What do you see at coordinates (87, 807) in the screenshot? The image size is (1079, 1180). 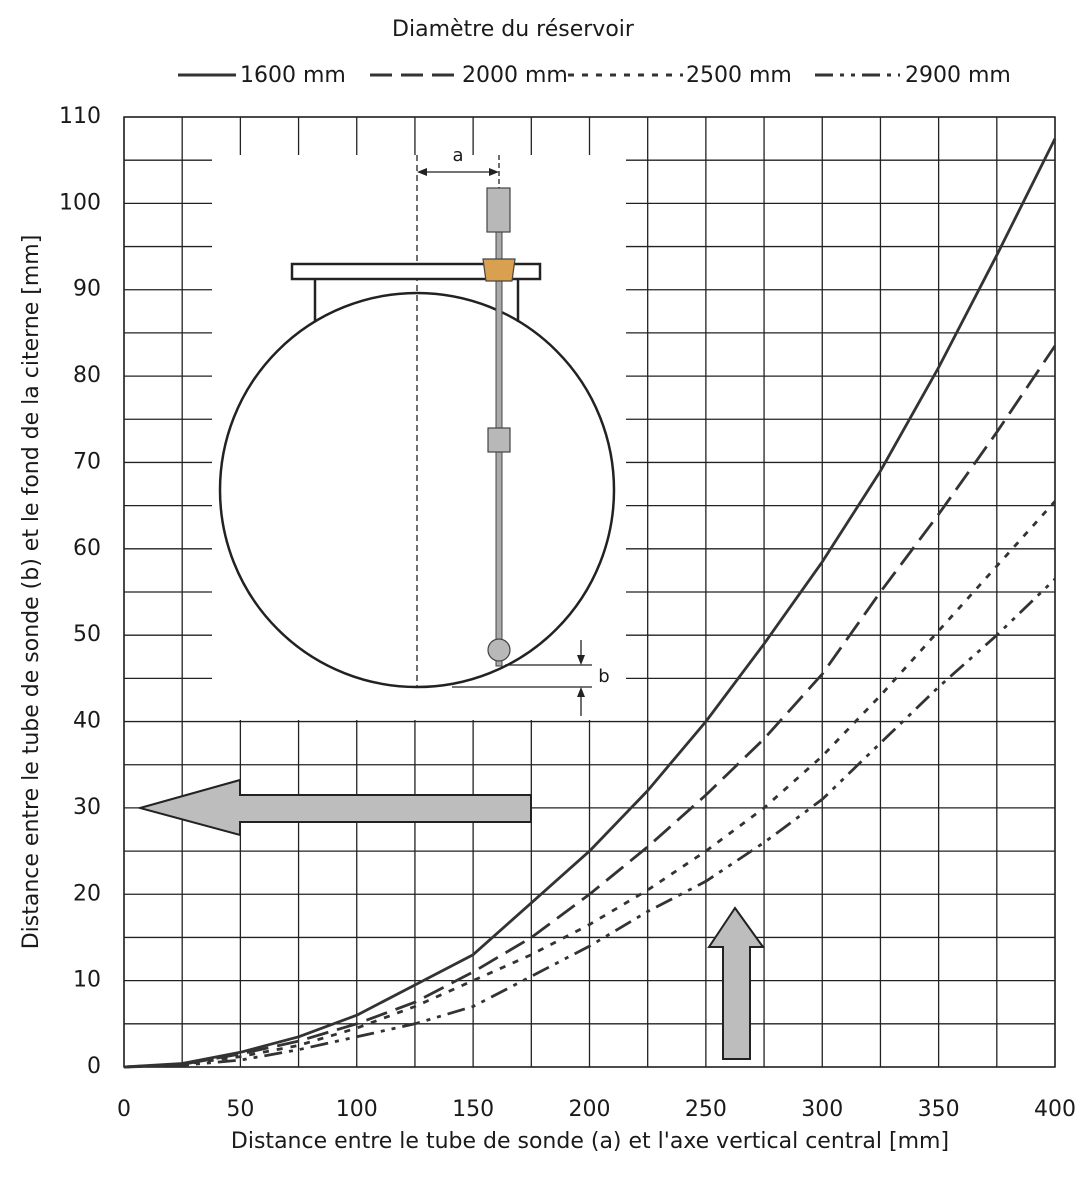 I see `y-tick-label: 30` at bounding box center [87, 807].